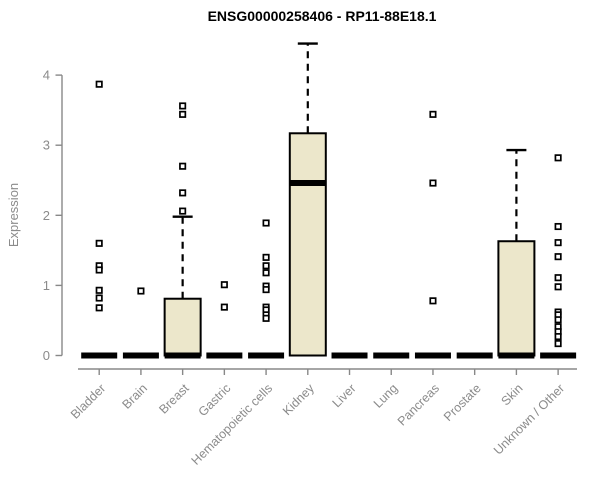 This screenshot has height=500, width=600. What do you see at coordinates (174, 399) in the screenshot?
I see `category-label-breast: Breast` at bounding box center [174, 399].